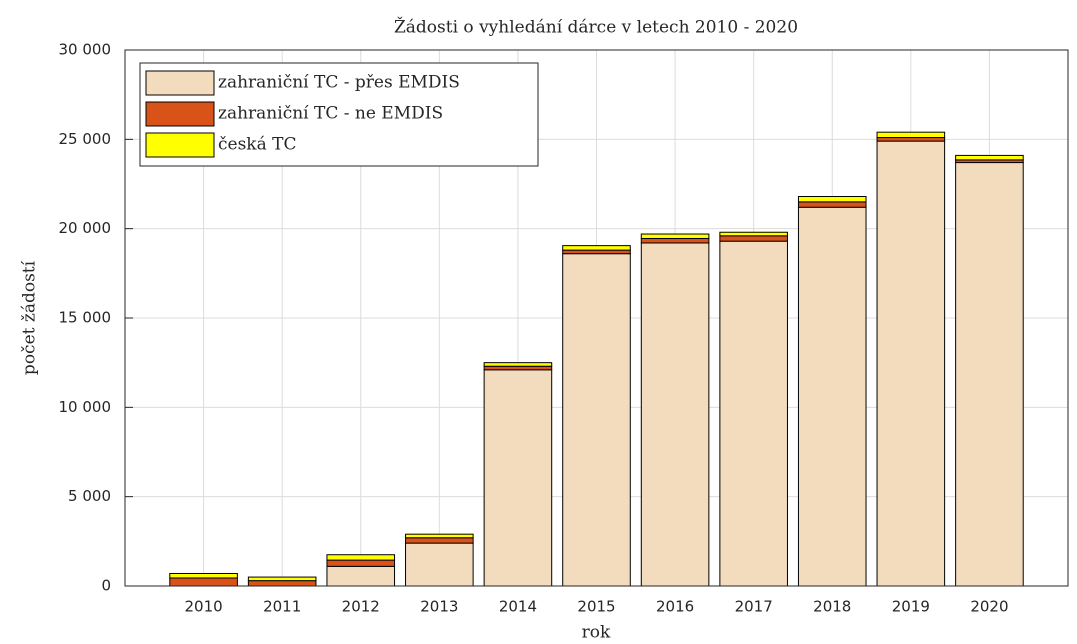 The width and height of the screenshot is (1077, 644). Describe the element at coordinates (989, 607) in the screenshot. I see `x-tick-label: 2020` at that location.